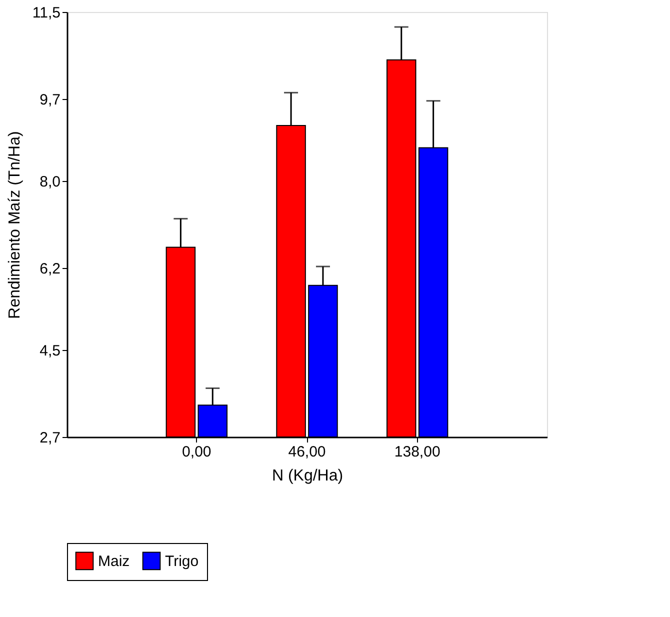 The image size is (670, 617). Describe the element at coordinates (417, 452) in the screenshot. I see `x-tick-label: 138,00` at that location.